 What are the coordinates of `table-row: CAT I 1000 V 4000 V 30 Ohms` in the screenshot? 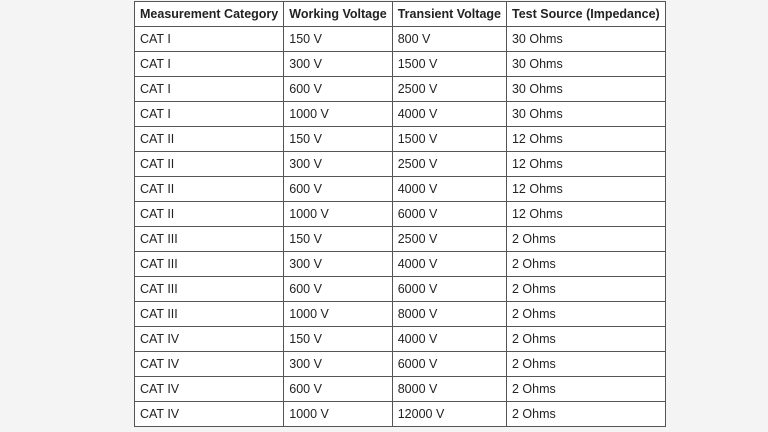 It's located at (399, 114).